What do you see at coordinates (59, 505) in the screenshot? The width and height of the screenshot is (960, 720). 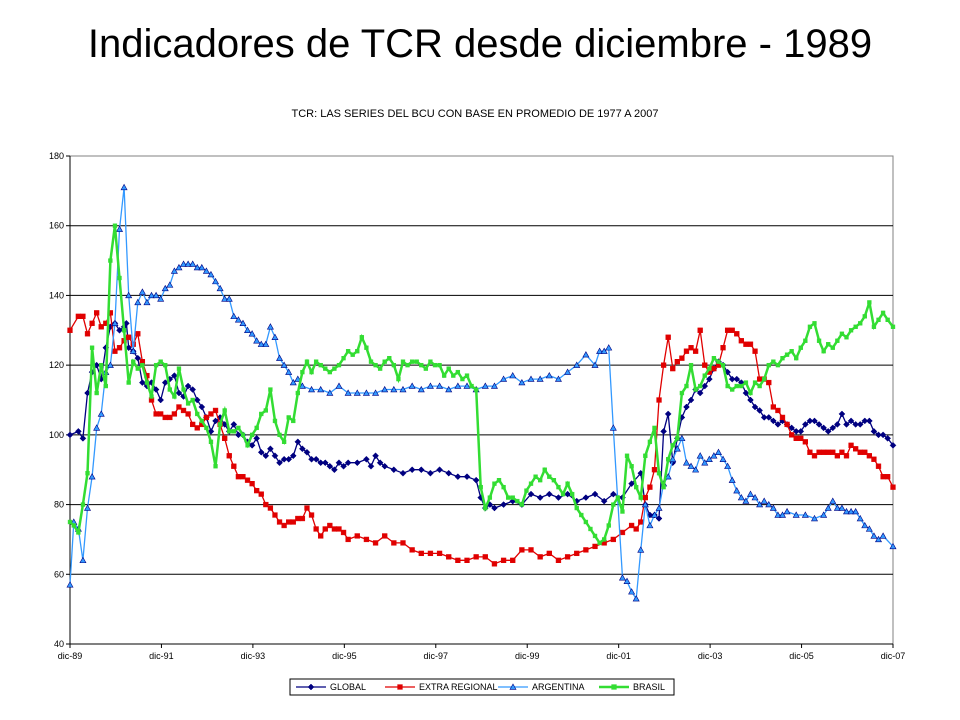 I see `y-tick-label: 80` at bounding box center [59, 505].